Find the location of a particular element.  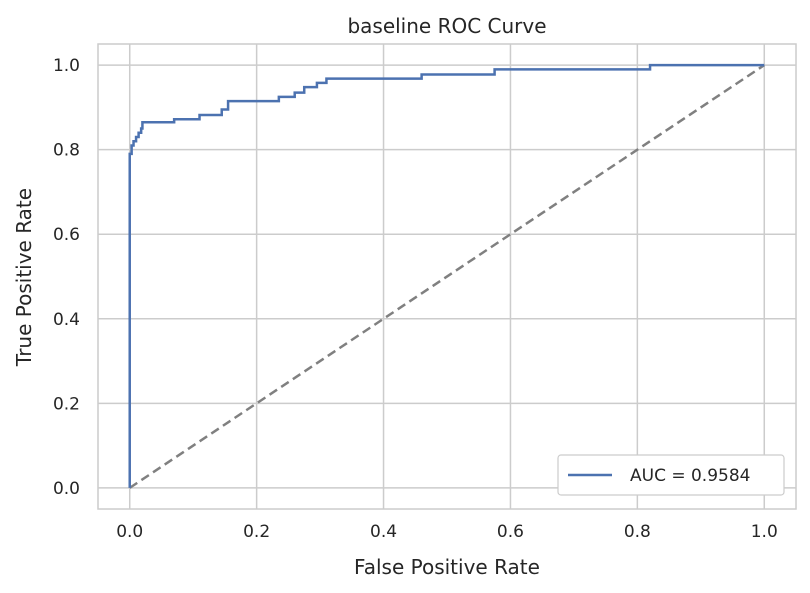

x-tick-label: 0.8 is located at coordinates (637, 532).